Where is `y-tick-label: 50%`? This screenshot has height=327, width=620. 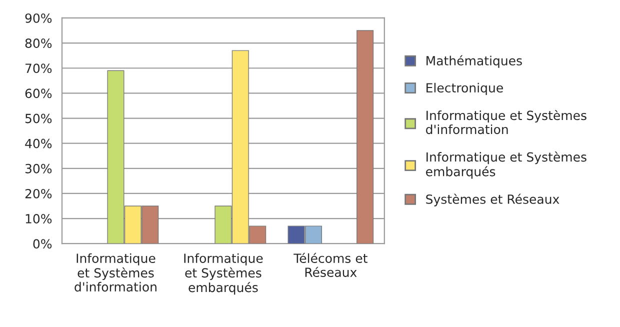 y-tick-label: 50% is located at coordinates (38, 119).